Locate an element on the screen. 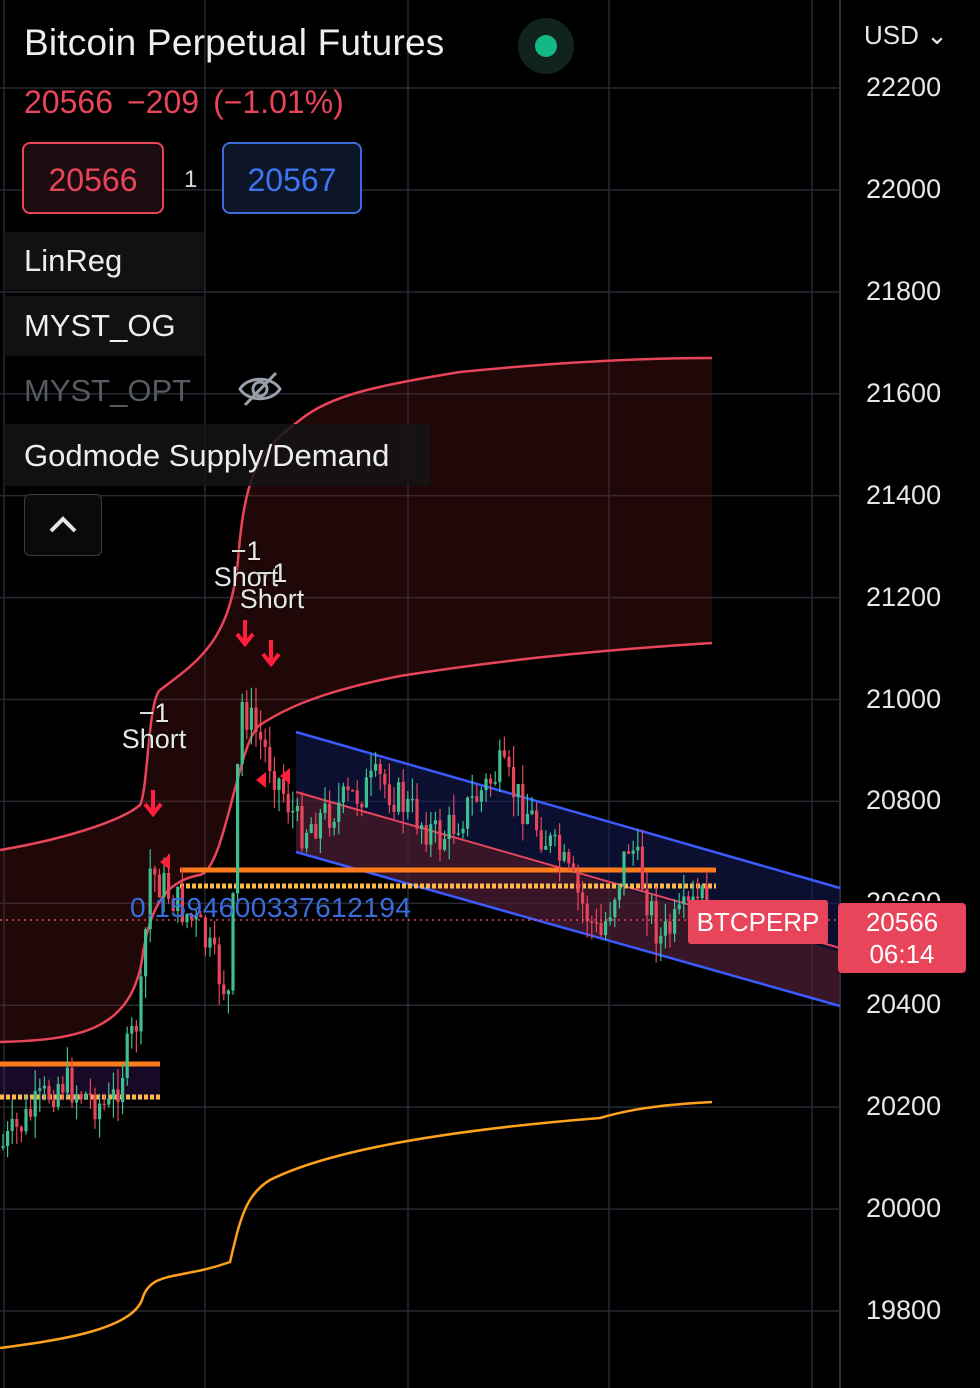 Image resolution: width=980 pixels, height=1388 pixels. price-axis-tick: 21400 is located at coordinates (904, 494).